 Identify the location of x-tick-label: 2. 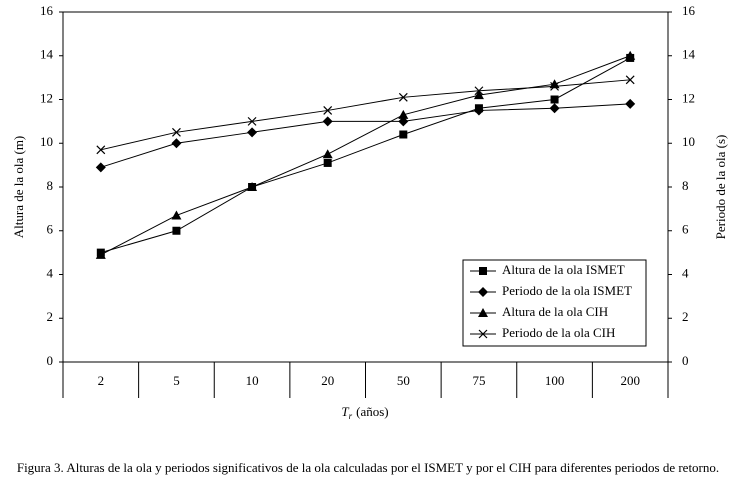
(101, 380).